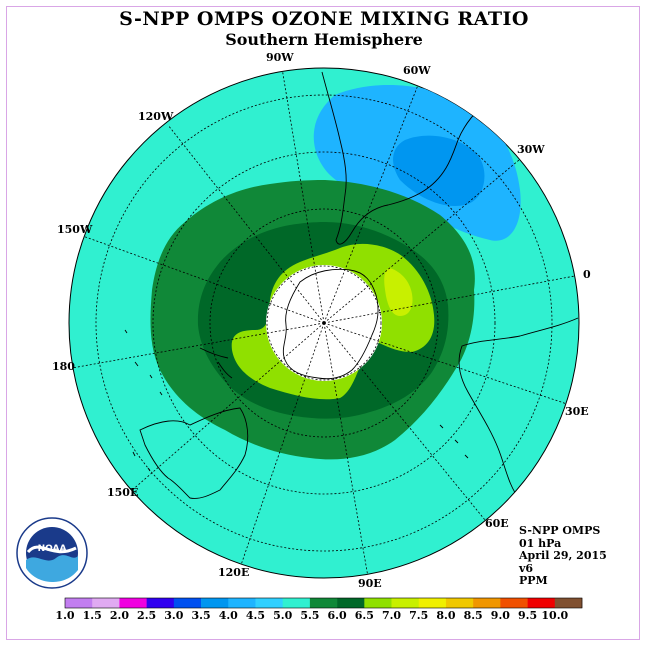 The height and width of the screenshot is (648, 648). Describe the element at coordinates (156, 116) in the screenshot. I see `lon-label-120w: 120W` at that location.